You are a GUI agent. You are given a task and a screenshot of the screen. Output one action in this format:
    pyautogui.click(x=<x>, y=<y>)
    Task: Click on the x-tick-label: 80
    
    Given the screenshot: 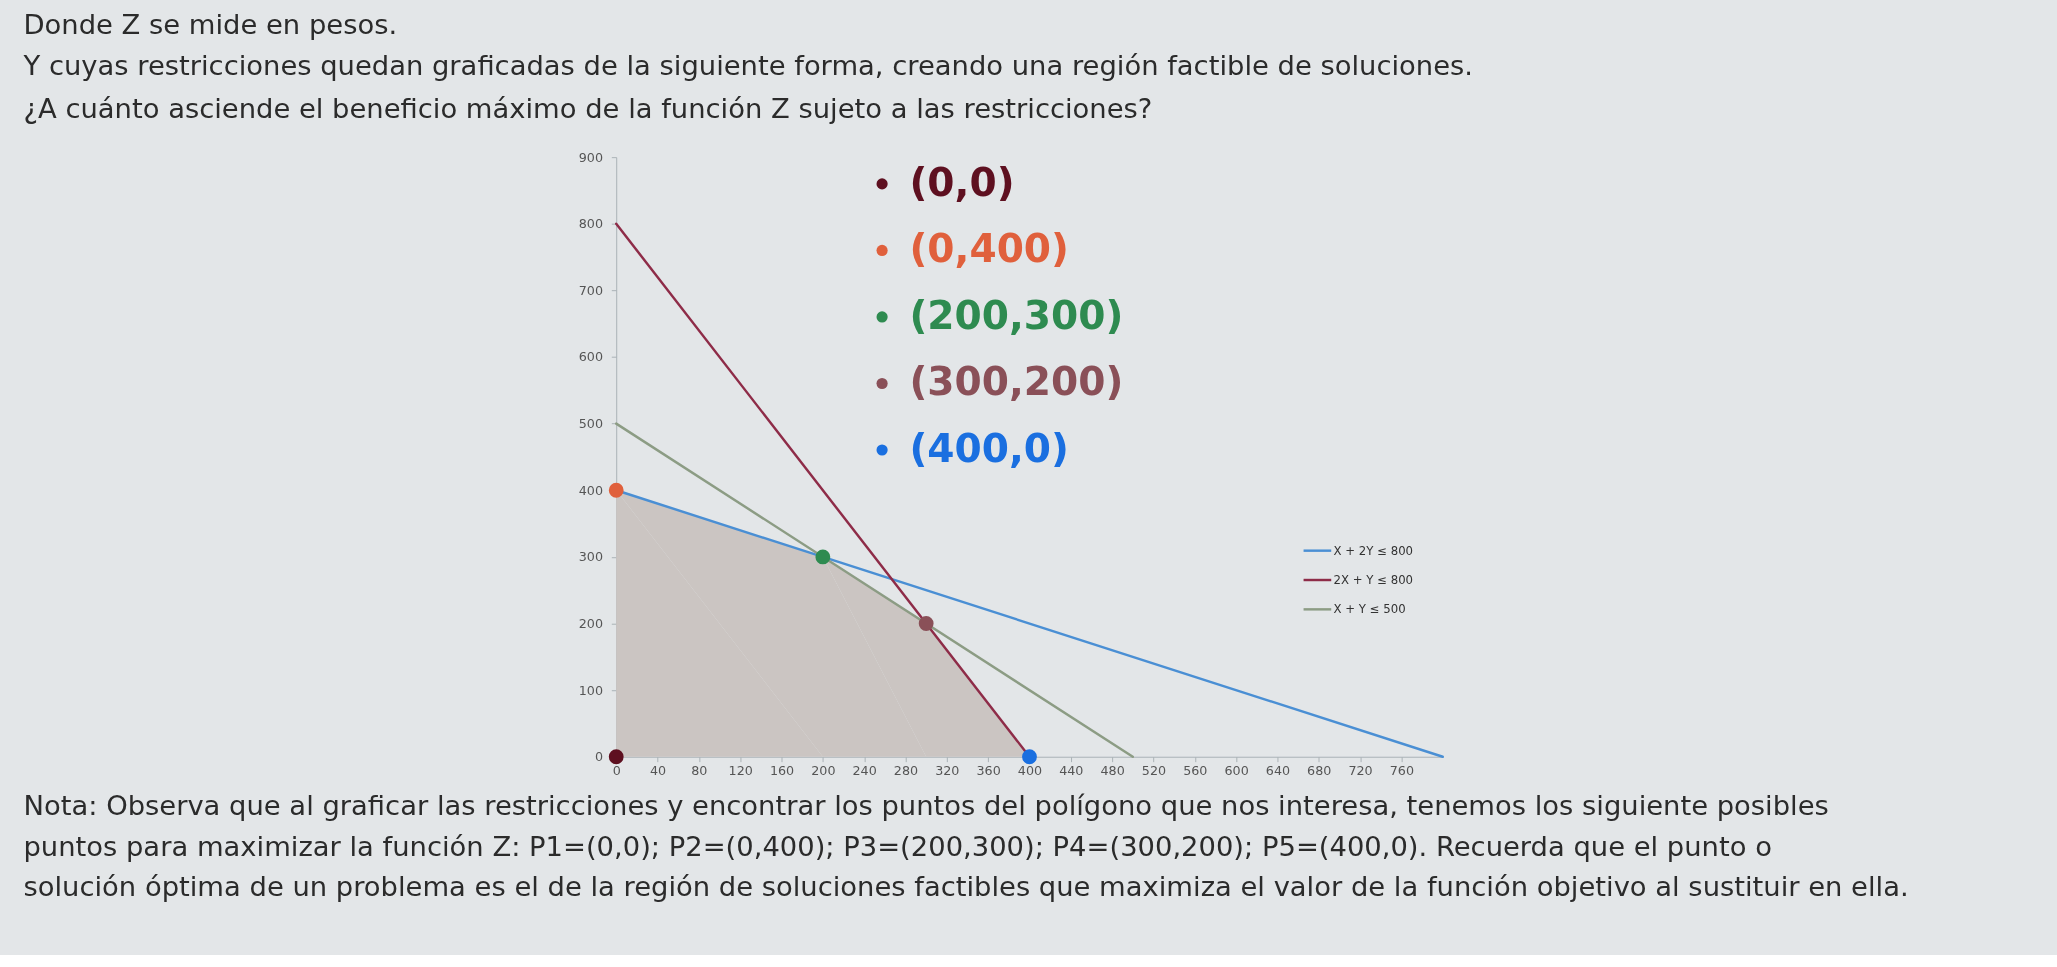 What is the action you would take?
    pyautogui.click(x=699, y=770)
    